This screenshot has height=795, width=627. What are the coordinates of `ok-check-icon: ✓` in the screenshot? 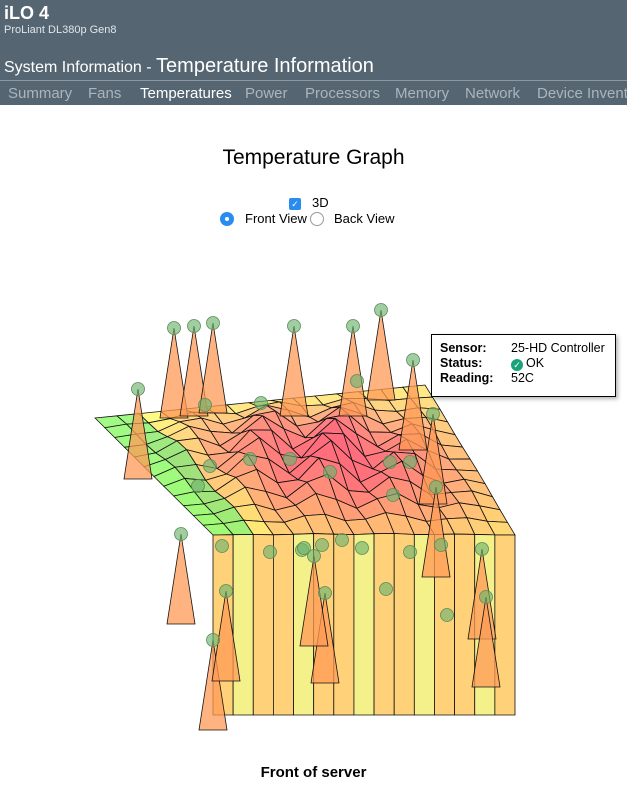 It's located at (517, 365).